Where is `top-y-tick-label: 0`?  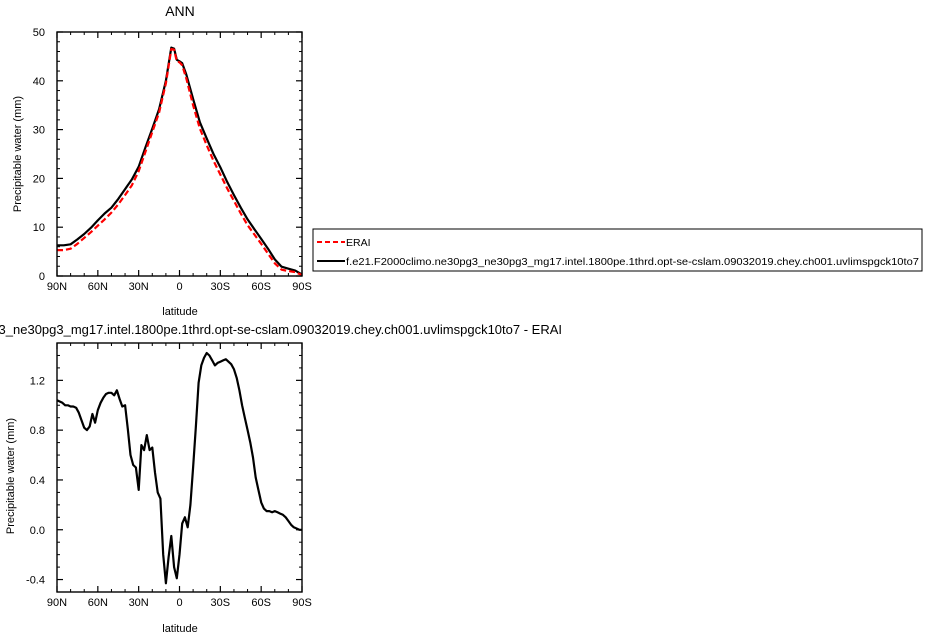
top-y-tick-label: 0 is located at coordinates (42, 277).